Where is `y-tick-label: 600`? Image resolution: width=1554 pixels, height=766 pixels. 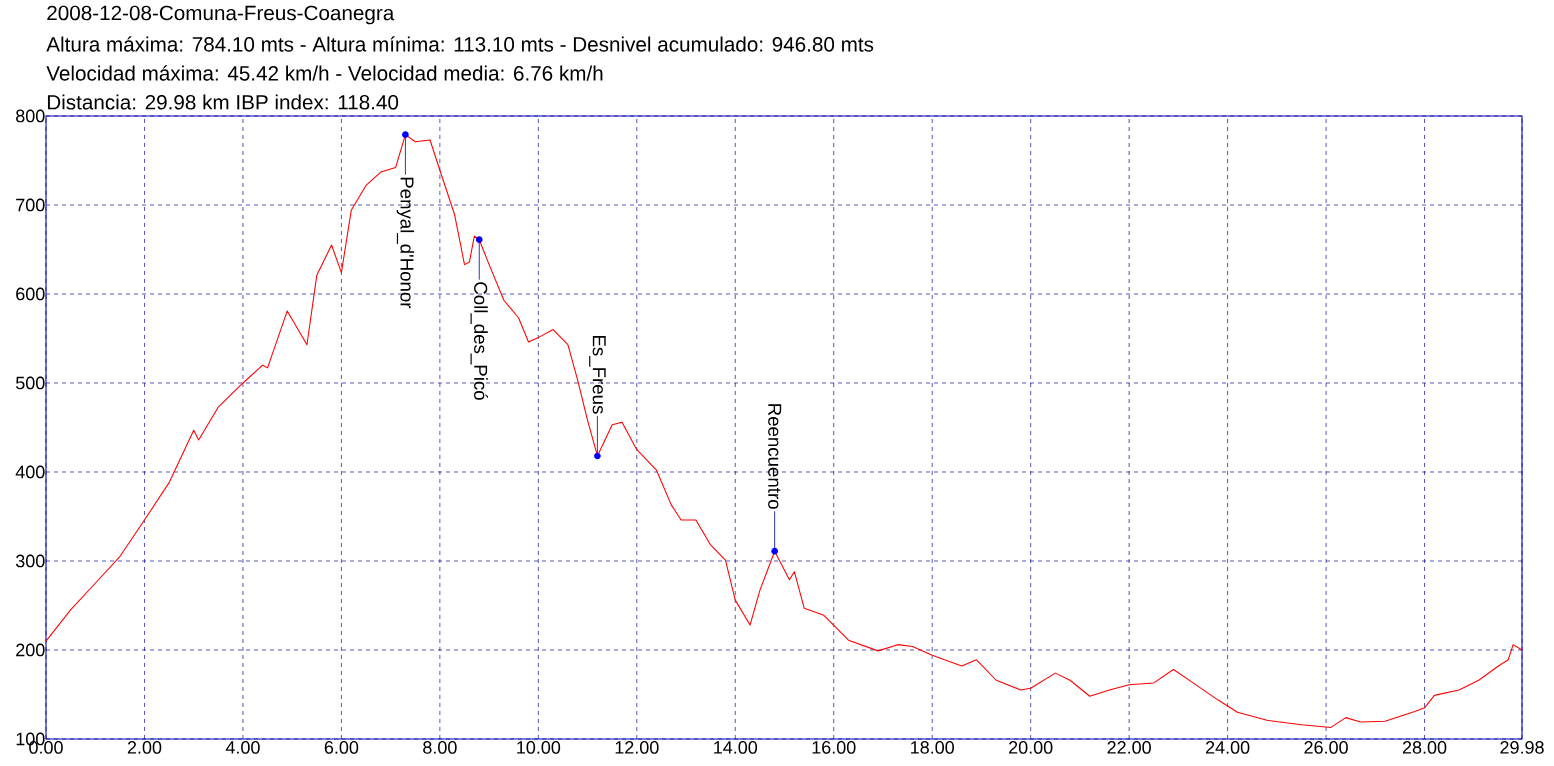 y-tick-label: 600 is located at coordinates (30, 294).